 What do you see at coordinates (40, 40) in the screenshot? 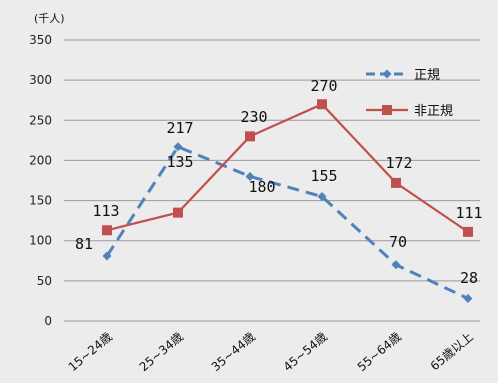
I see `y-tick-label: 350` at bounding box center [40, 40].